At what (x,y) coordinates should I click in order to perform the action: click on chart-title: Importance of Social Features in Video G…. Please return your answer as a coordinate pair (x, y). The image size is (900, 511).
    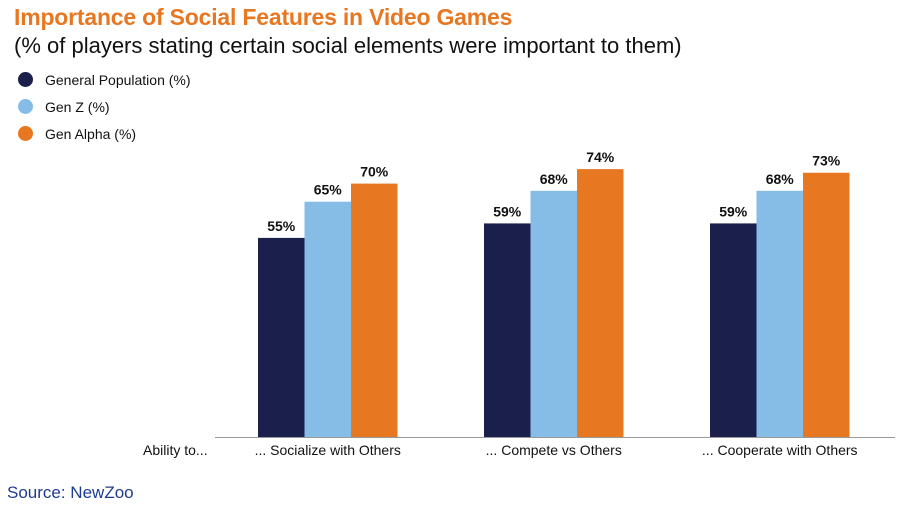
    Looking at the image, I should click on (263, 17).